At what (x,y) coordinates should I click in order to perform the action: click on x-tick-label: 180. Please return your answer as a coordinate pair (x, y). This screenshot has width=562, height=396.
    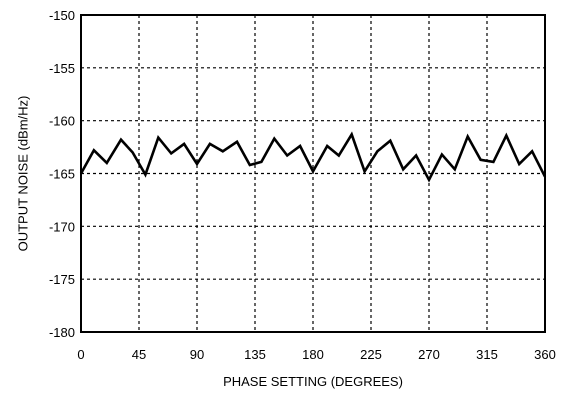
    Looking at the image, I should click on (313, 354).